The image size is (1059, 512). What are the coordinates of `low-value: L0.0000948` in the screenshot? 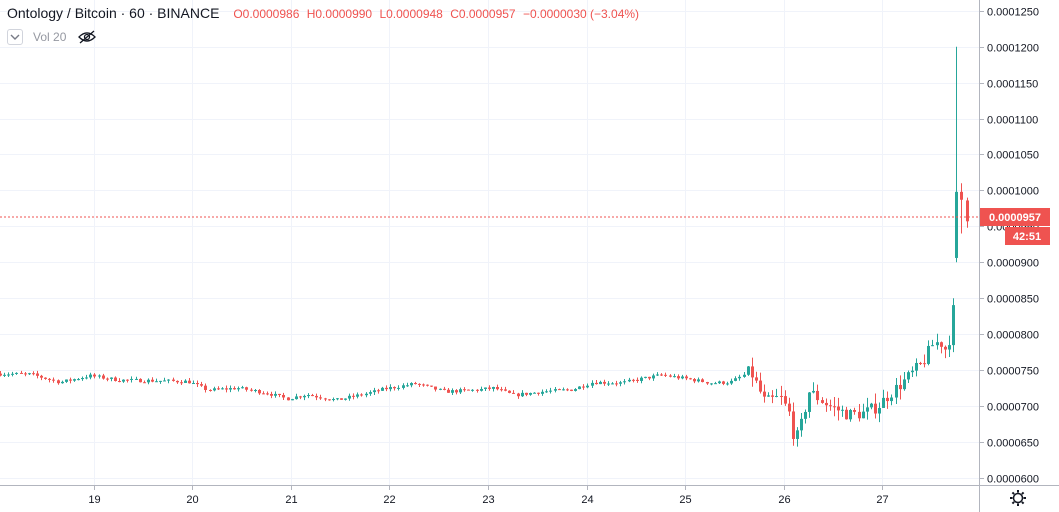 It's located at (411, 14).